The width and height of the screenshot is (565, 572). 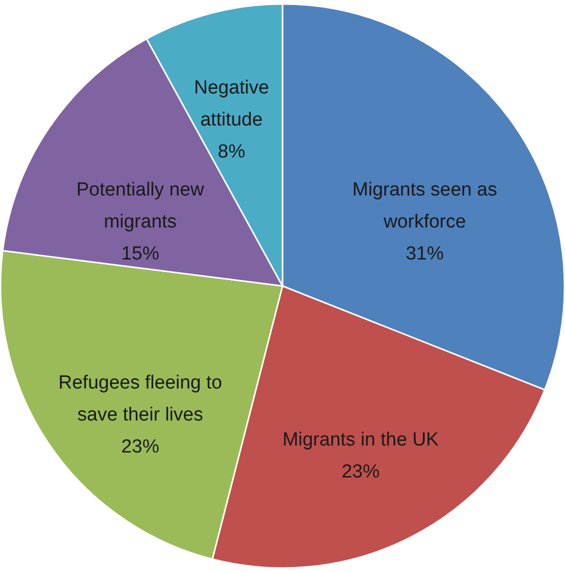 I want to click on slice-label: Potentially new migrants, so click(x=140, y=205).